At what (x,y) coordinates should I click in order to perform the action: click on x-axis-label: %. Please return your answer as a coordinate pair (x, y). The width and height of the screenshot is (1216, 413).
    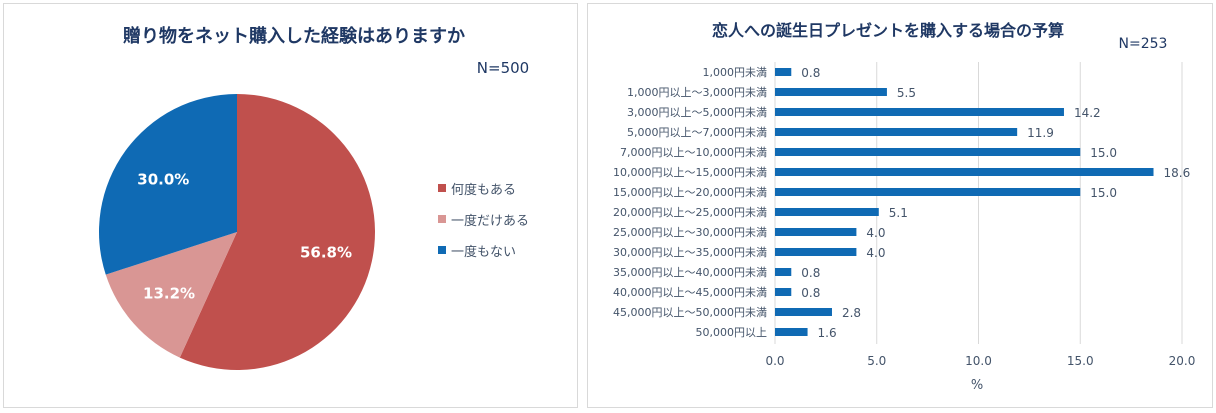
    Looking at the image, I should click on (977, 385).